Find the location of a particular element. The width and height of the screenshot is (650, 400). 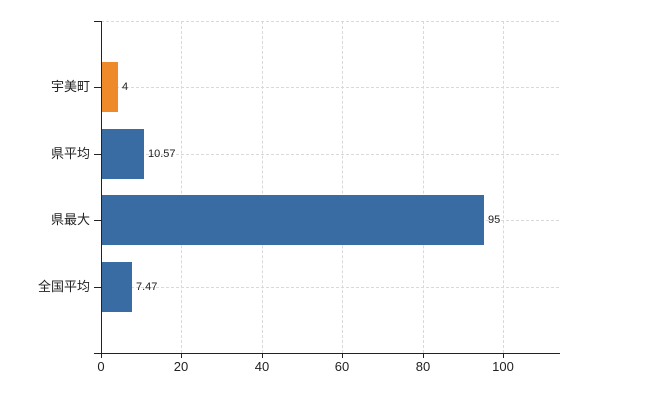

x-tick-label: 60 is located at coordinates (342, 366).